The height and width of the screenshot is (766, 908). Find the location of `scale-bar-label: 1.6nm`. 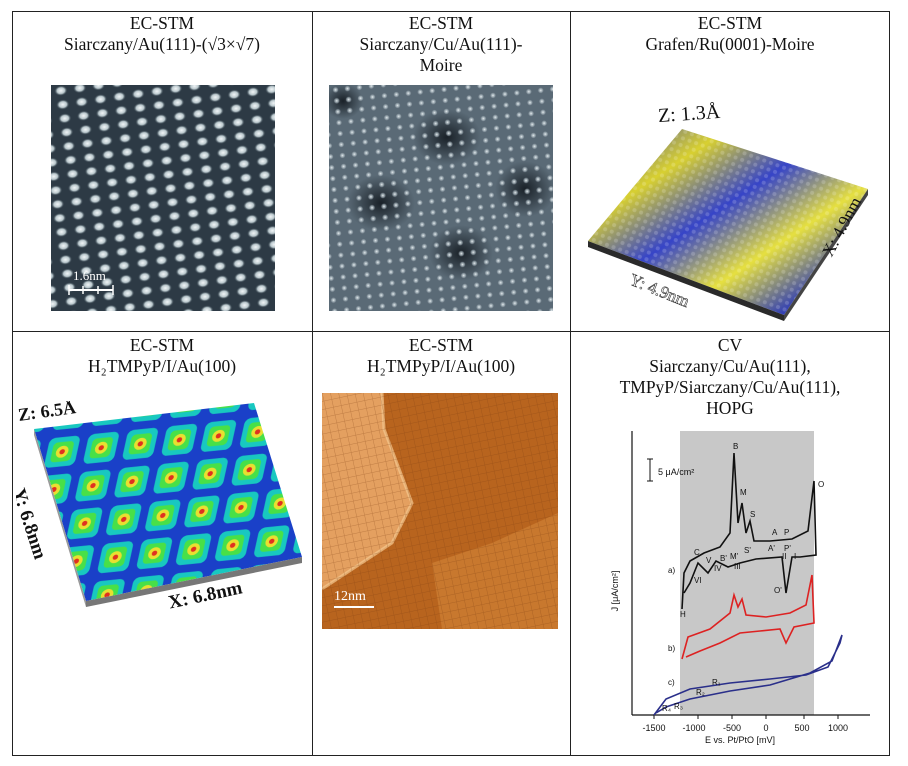

scale-bar-label: 1.6nm is located at coordinates (89, 275).